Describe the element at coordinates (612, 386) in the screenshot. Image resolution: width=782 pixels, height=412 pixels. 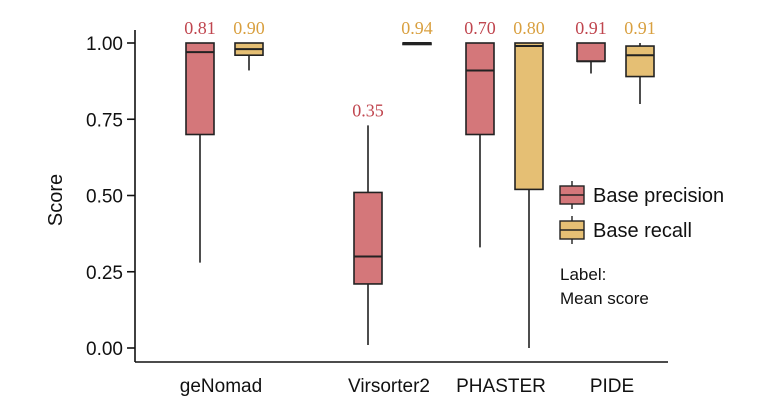
I see `x-category-label: PIDE` at that location.